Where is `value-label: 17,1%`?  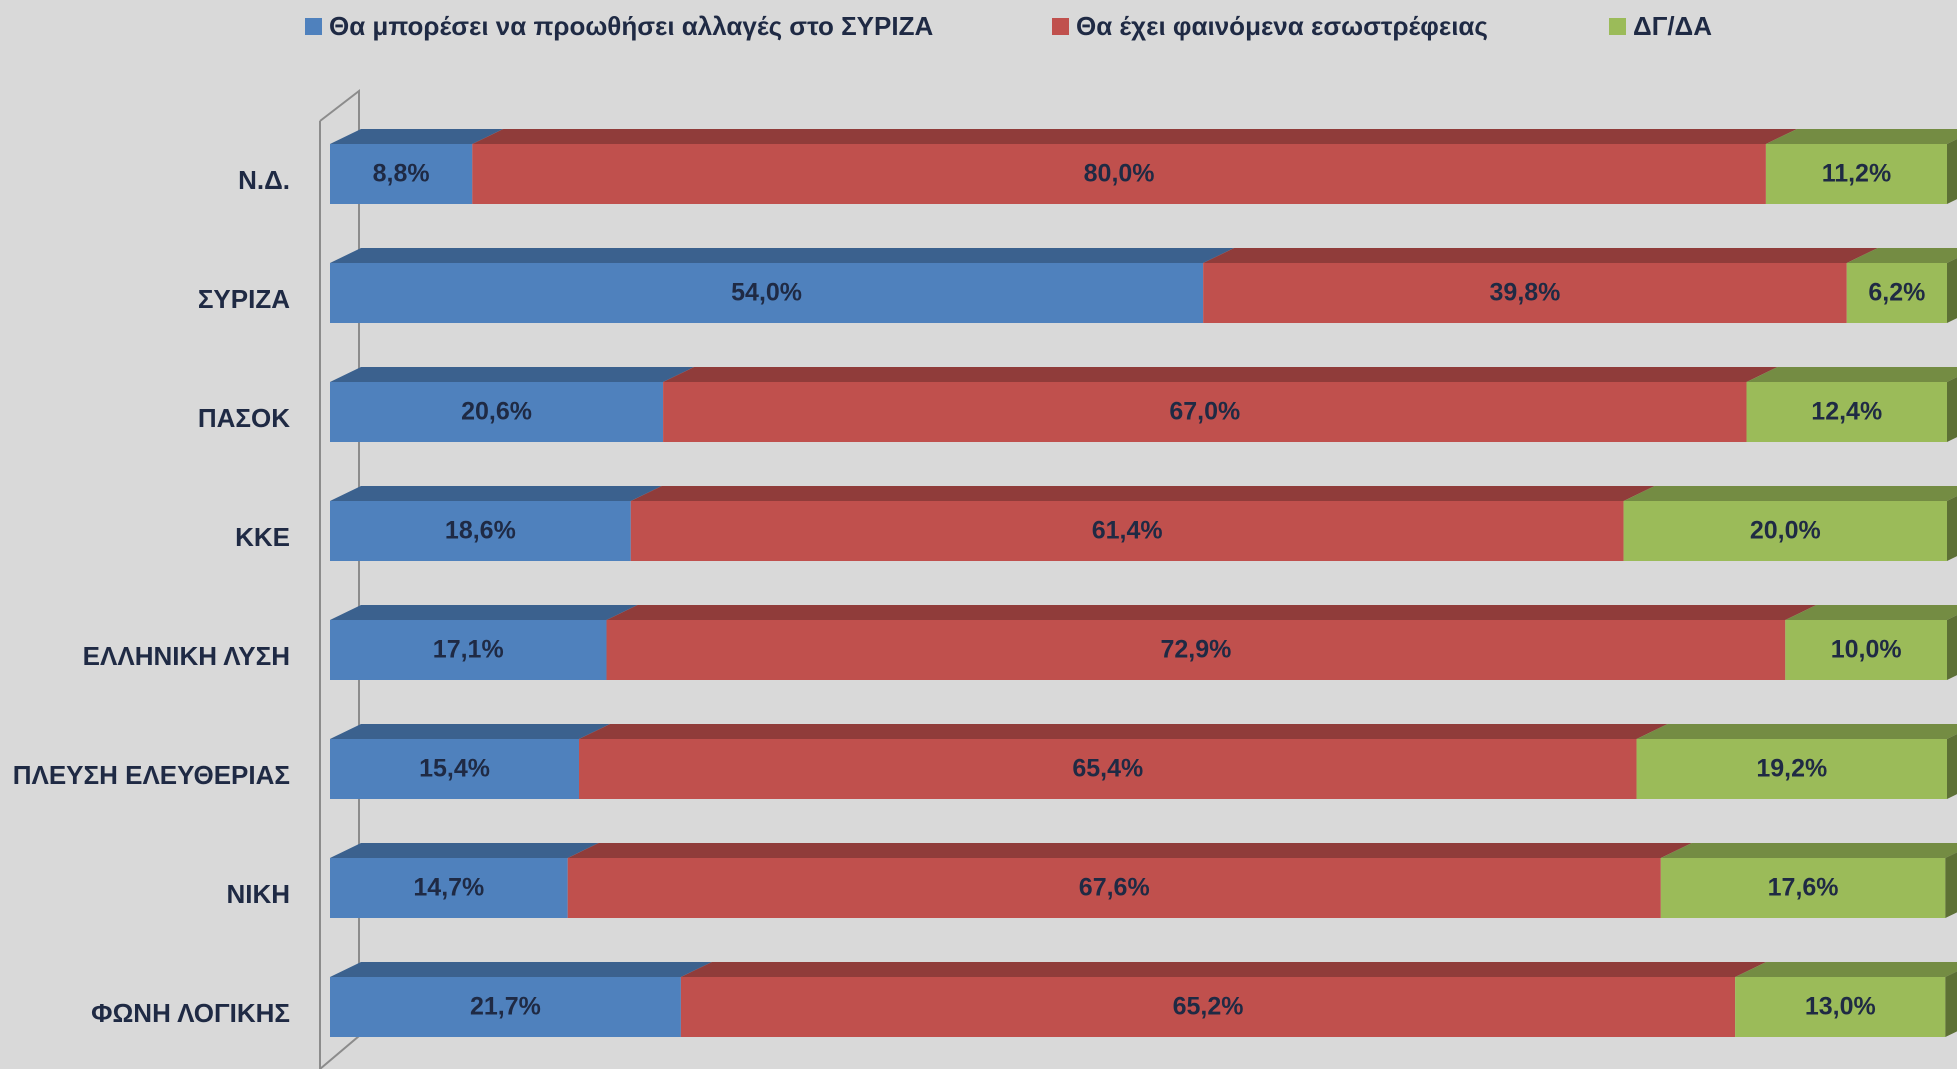 value-label: 17,1% is located at coordinates (468, 650).